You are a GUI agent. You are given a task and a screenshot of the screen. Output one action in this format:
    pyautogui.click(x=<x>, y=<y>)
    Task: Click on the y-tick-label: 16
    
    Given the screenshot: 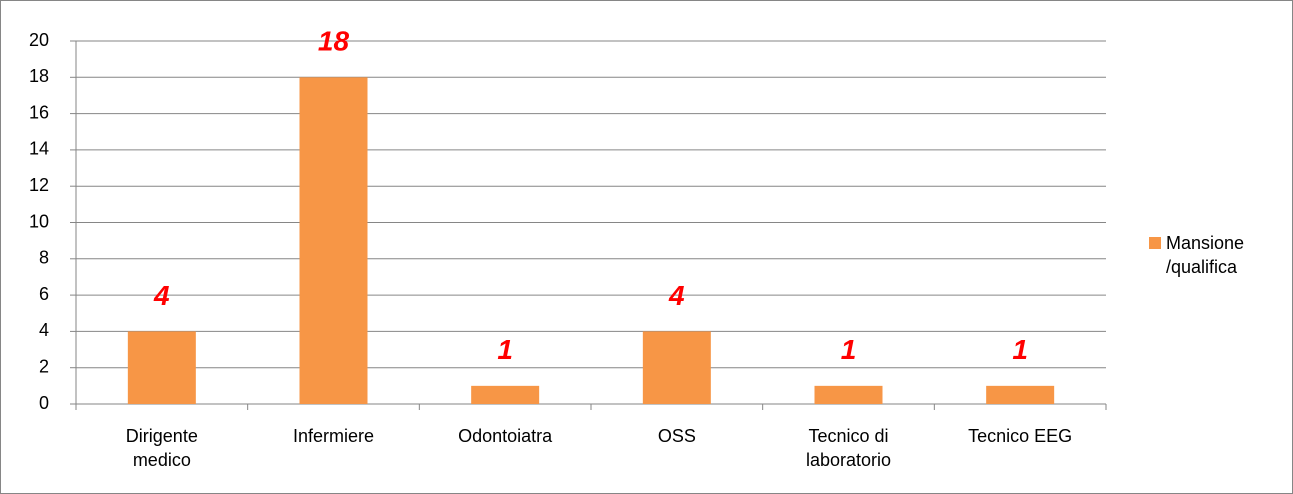 What is the action you would take?
    pyautogui.click(x=39, y=112)
    